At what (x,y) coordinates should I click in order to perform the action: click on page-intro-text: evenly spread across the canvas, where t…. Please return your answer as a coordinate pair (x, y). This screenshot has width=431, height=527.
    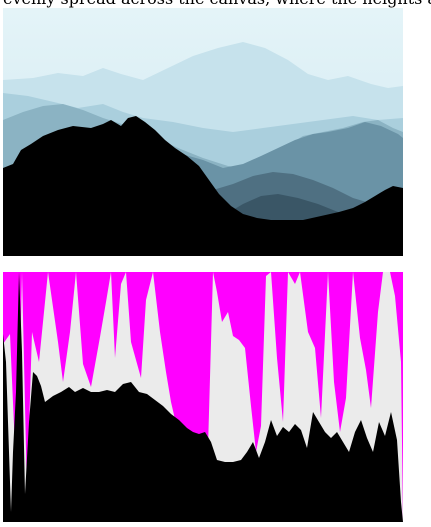
    Looking at the image, I should click on (217, 4).